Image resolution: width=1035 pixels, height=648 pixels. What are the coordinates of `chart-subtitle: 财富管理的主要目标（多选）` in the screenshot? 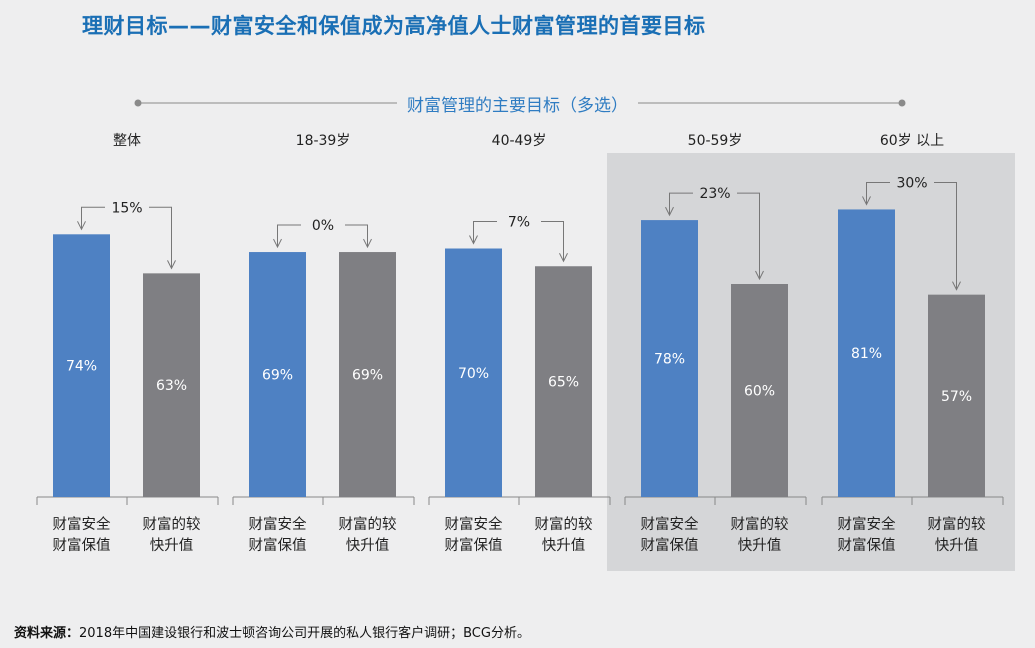 It's located at (517, 103).